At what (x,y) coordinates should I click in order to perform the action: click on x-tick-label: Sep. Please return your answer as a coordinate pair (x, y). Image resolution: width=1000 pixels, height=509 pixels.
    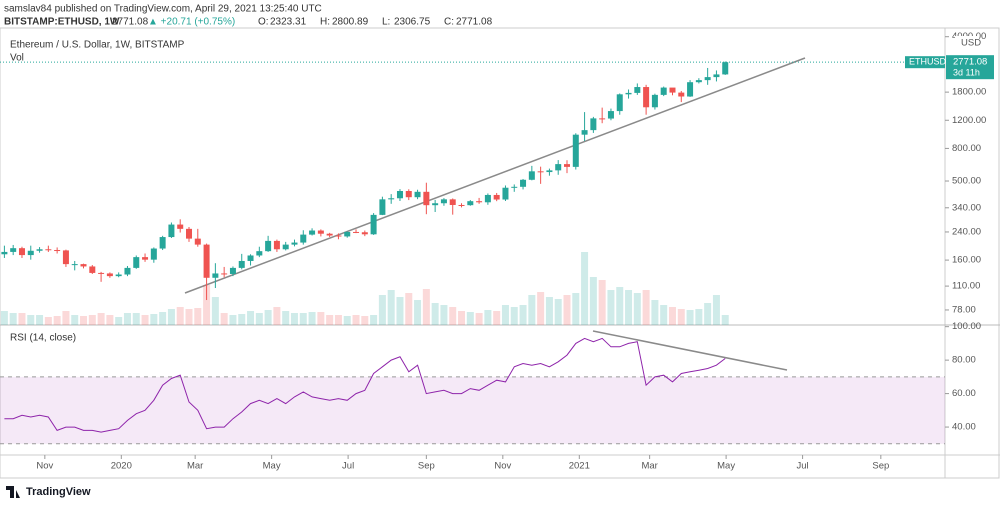
    Looking at the image, I should click on (880, 466).